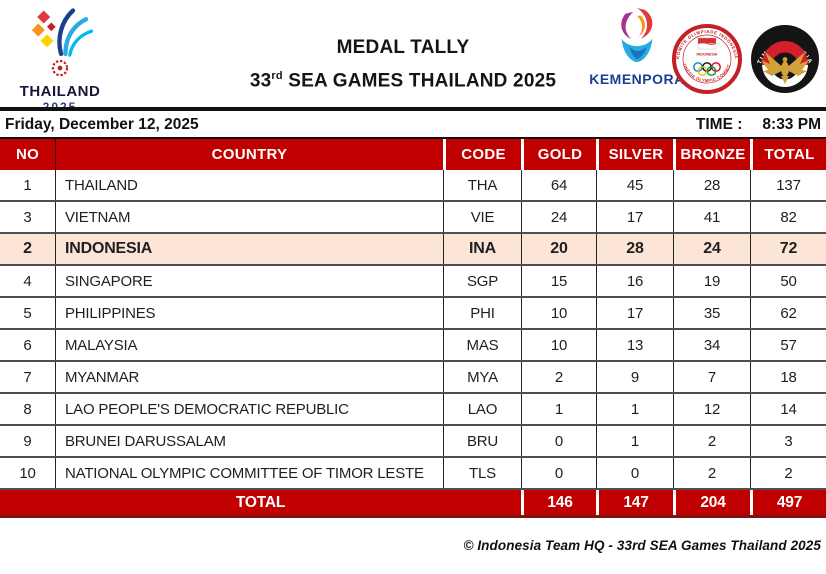 The height and width of the screenshot is (574, 826). Describe the element at coordinates (711, 313) in the screenshot. I see `cell-bronze: 35` at that location.